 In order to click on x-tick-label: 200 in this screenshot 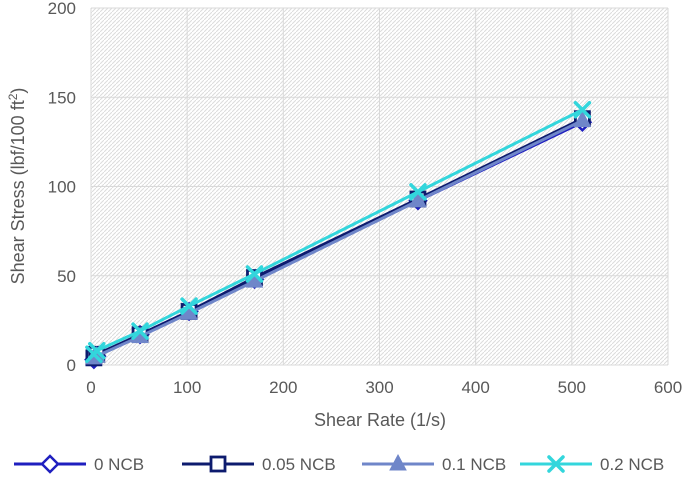, I will do `click(283, 387)`.